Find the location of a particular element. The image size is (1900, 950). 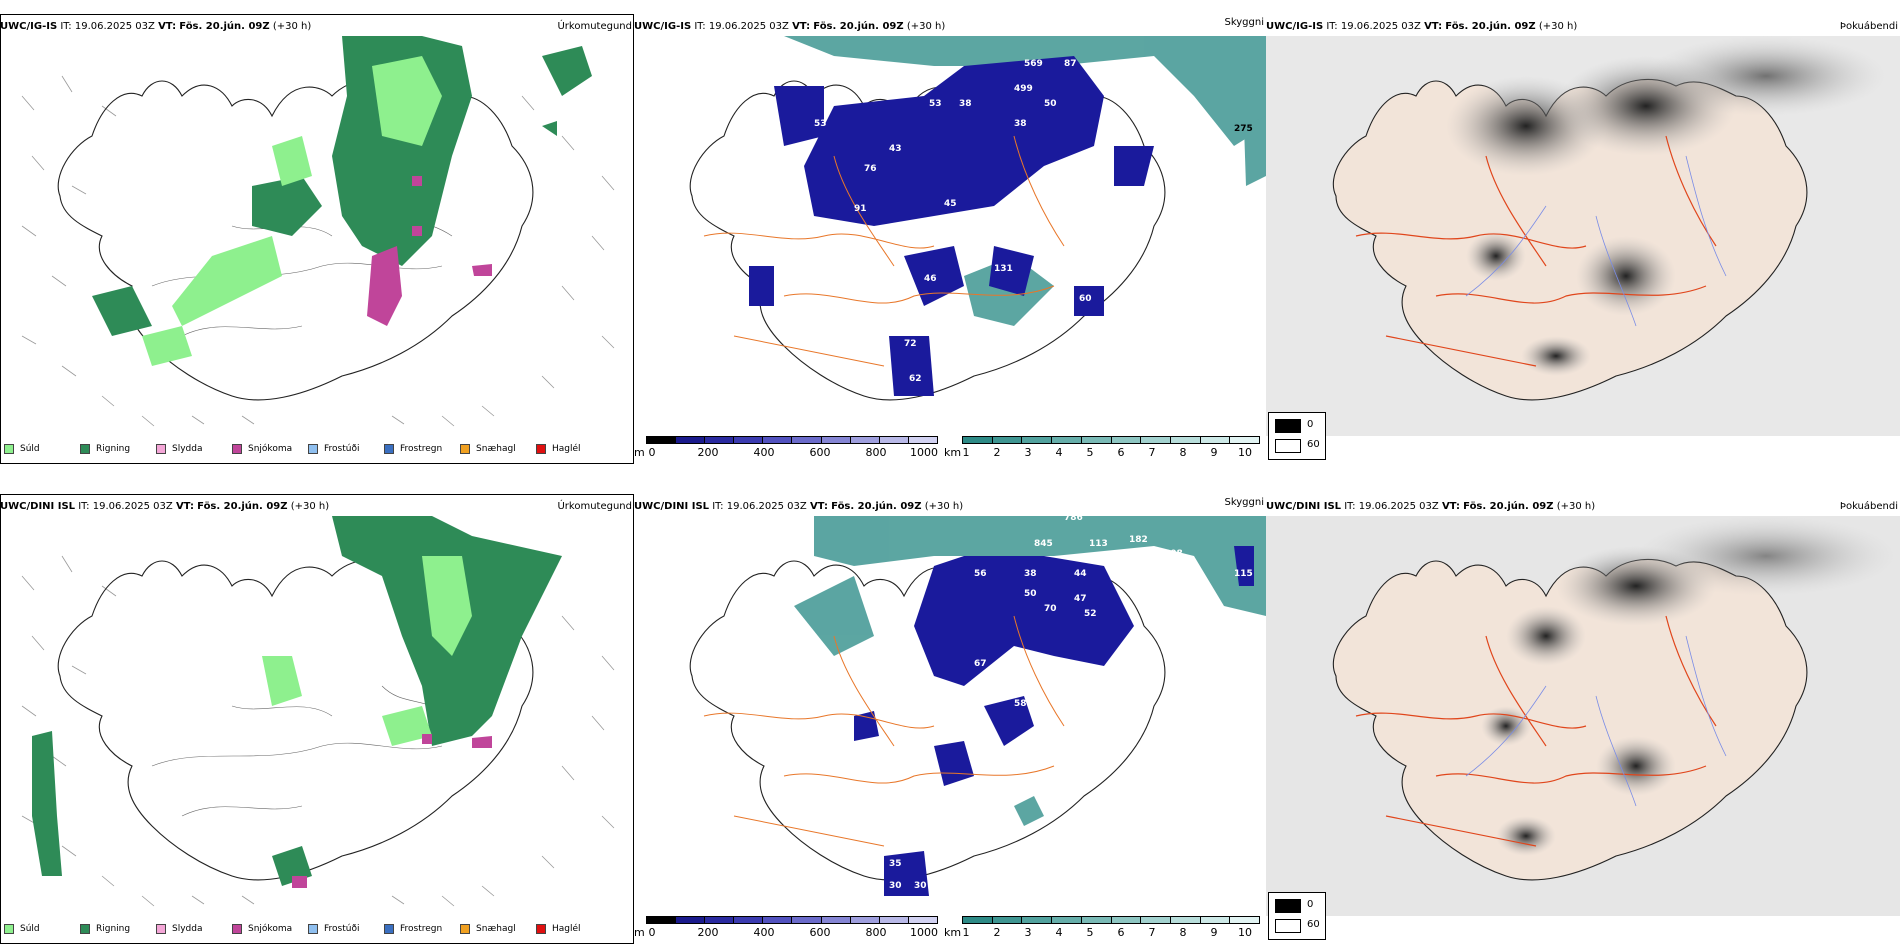

fog-label-high: 0 is located at coordinates (1310, 904).